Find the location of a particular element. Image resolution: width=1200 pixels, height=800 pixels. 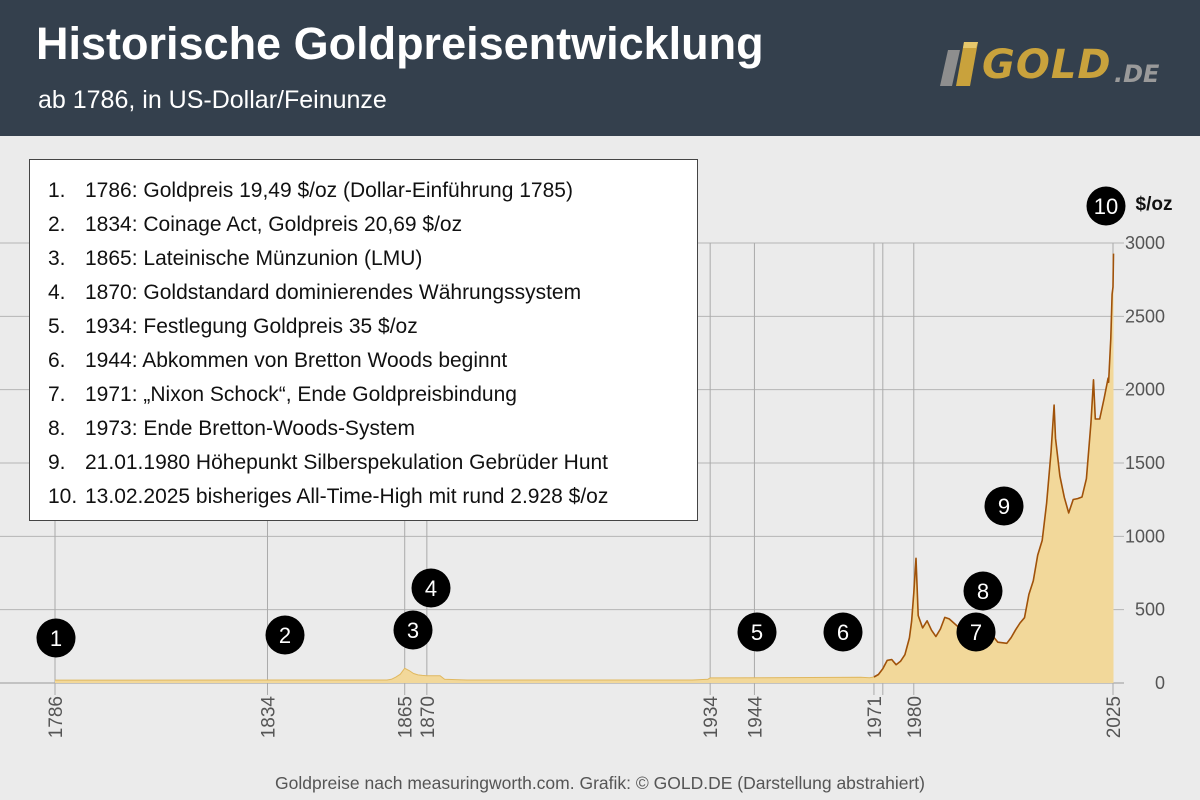

event-marker-label: 5 is located at coordinates (757, 632).